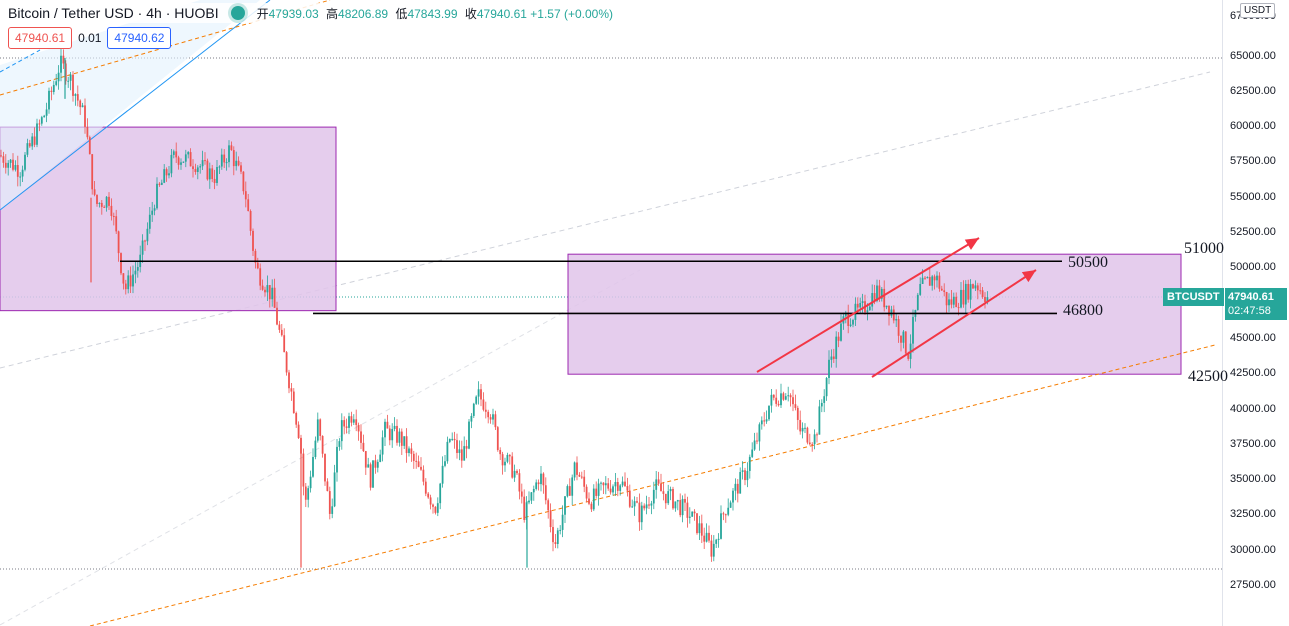  I want to click on level-label-50500: 50500, so click(1088, 262).